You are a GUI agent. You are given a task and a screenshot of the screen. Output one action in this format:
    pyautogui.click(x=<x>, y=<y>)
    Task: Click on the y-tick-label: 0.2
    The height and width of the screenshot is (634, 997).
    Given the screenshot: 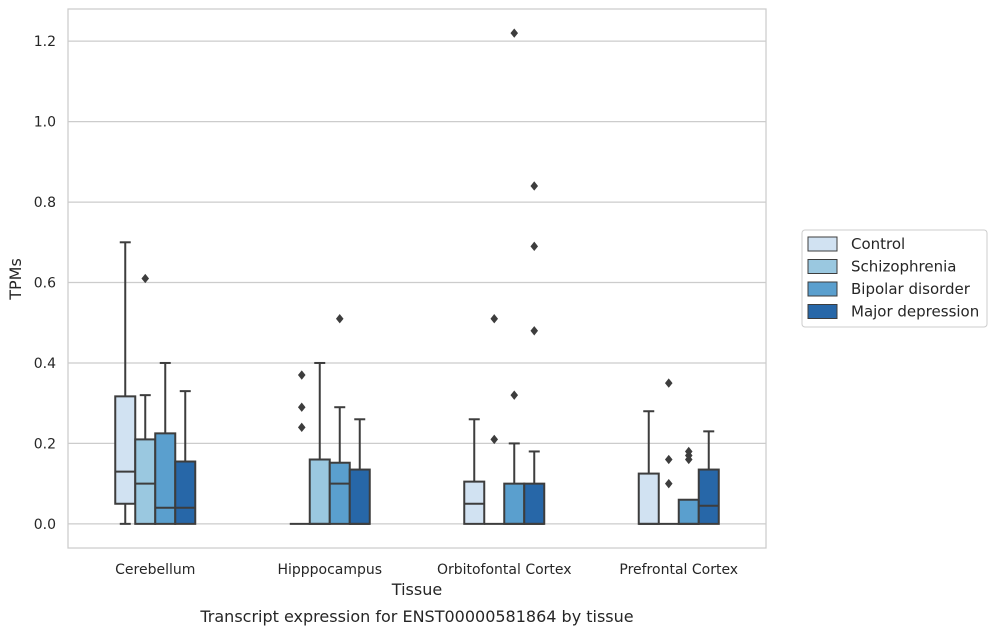 What is the action you would take?
    pyautogui.click(x=45, y=444)
    